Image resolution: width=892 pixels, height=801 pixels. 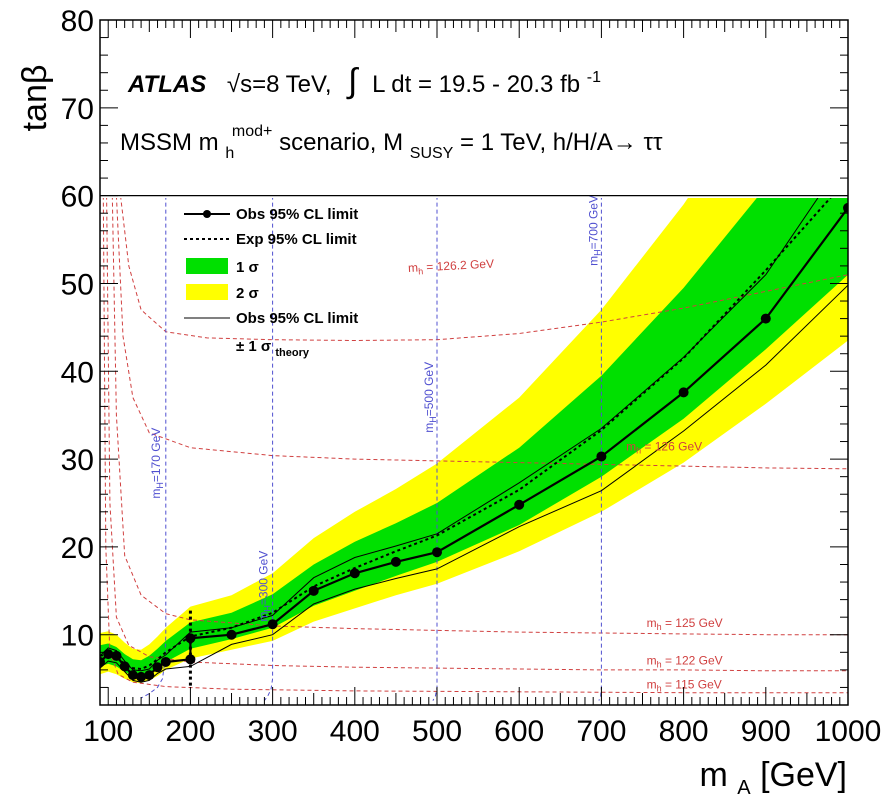 I want to click on y-axis-title: tanβ, so click(x=35, y=98).